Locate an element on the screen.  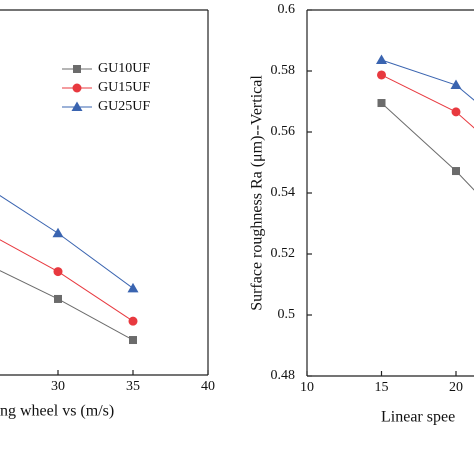
legend-label: GU15UF is located at coordinates (124, 87).